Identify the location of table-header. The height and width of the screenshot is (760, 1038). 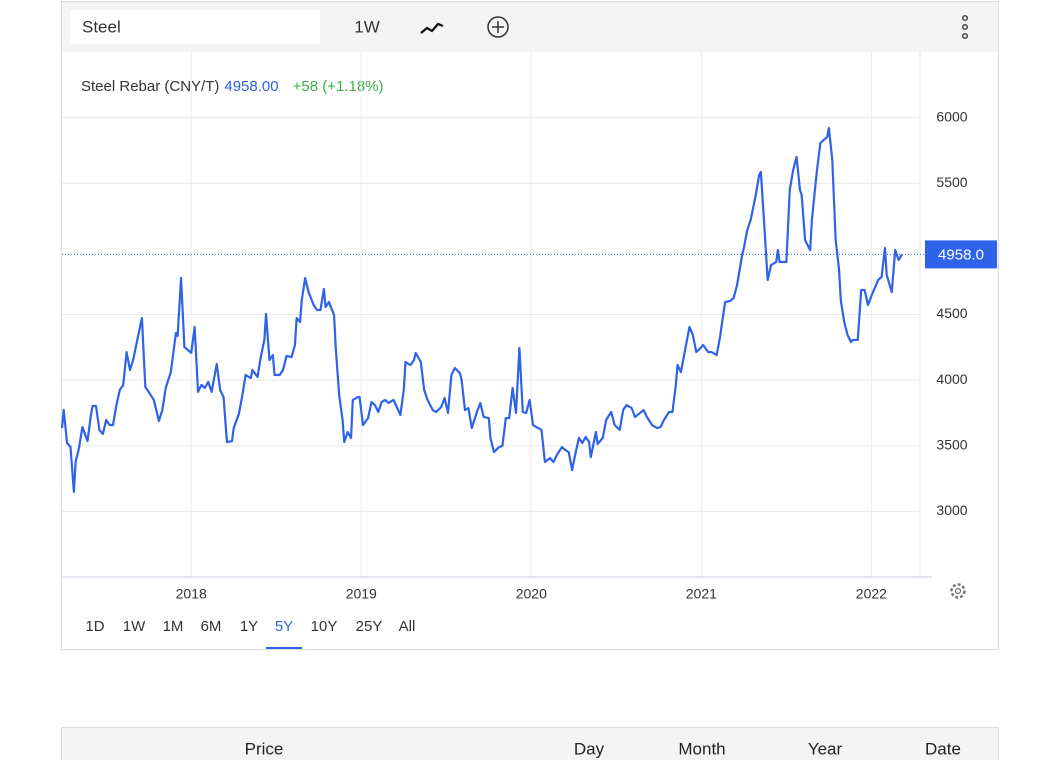
(530, 743).